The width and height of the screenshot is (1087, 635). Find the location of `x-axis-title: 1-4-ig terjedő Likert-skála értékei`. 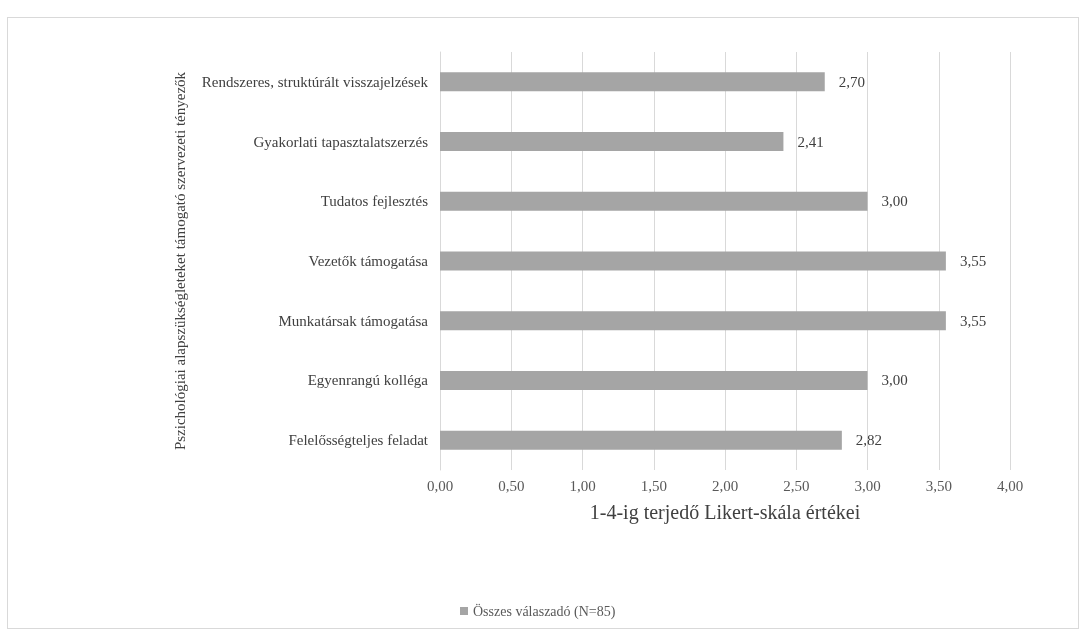

x-axis-title: 1-4-ig terjedő Likert-skála értékei is located at coordinates (725, 512).